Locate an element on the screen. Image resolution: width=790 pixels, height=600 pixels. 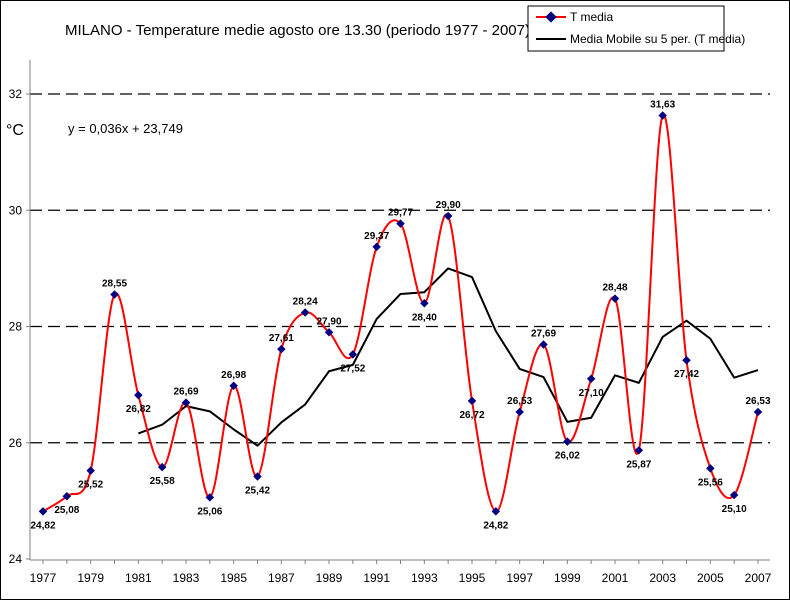
data-label: 29,77 is located at coordinates (400, 213).